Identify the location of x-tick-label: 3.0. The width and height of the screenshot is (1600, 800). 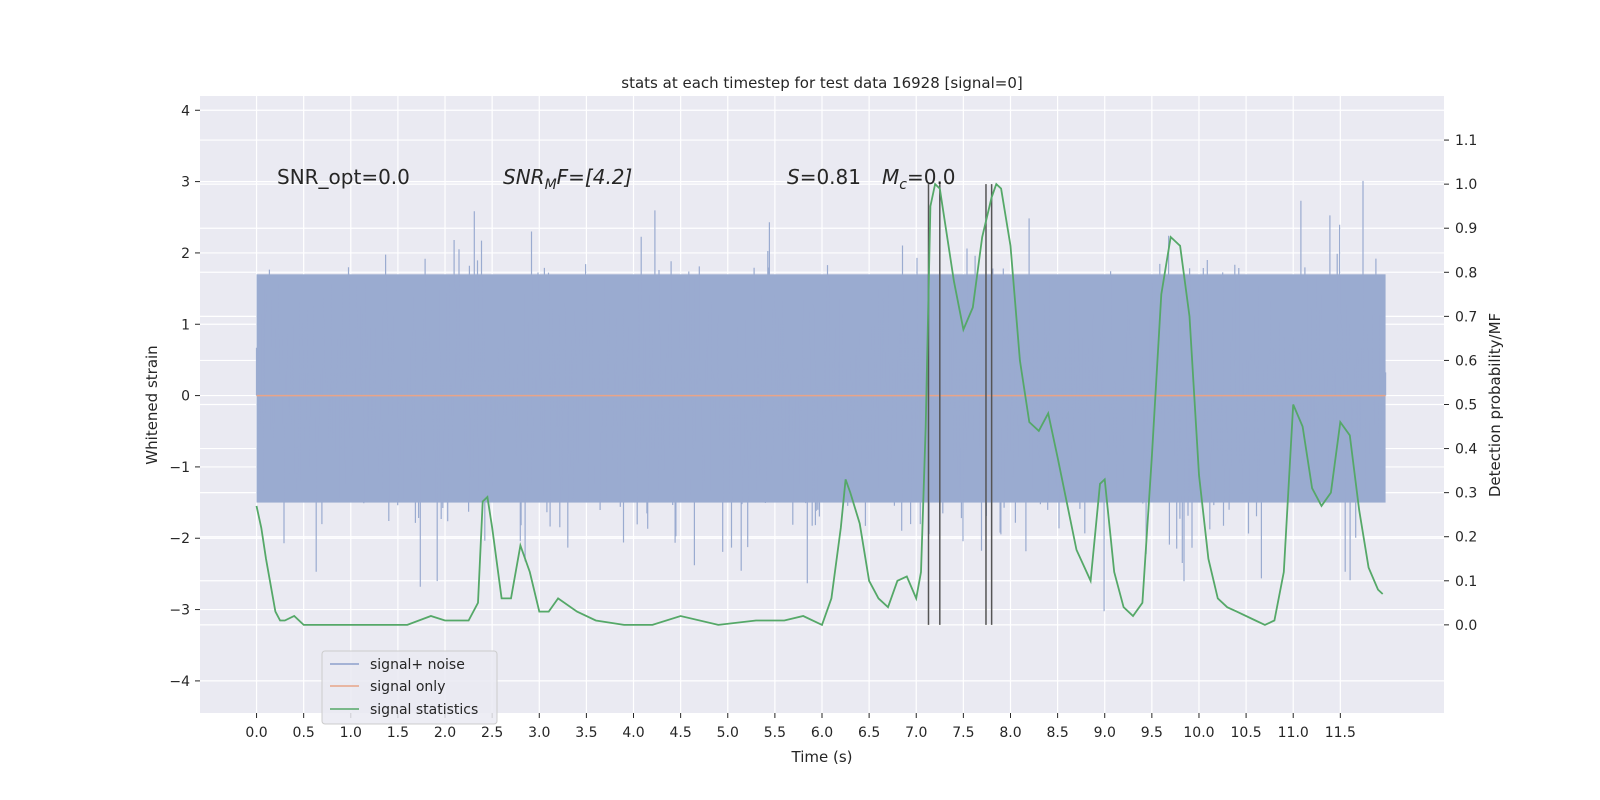
(539, 733).